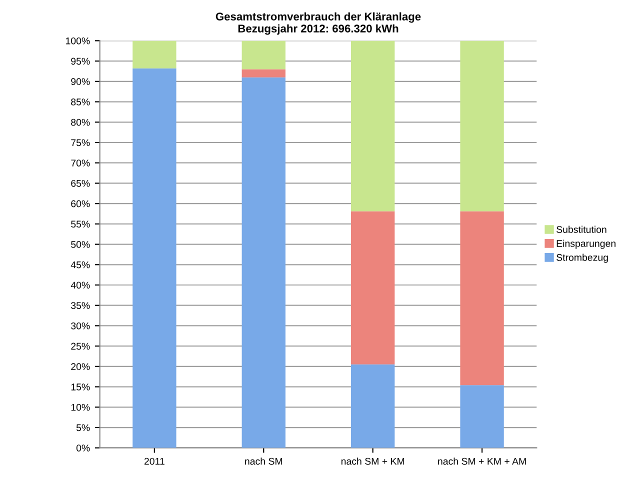  I want to click on y-tick-label: 95%, so click(80, 61).